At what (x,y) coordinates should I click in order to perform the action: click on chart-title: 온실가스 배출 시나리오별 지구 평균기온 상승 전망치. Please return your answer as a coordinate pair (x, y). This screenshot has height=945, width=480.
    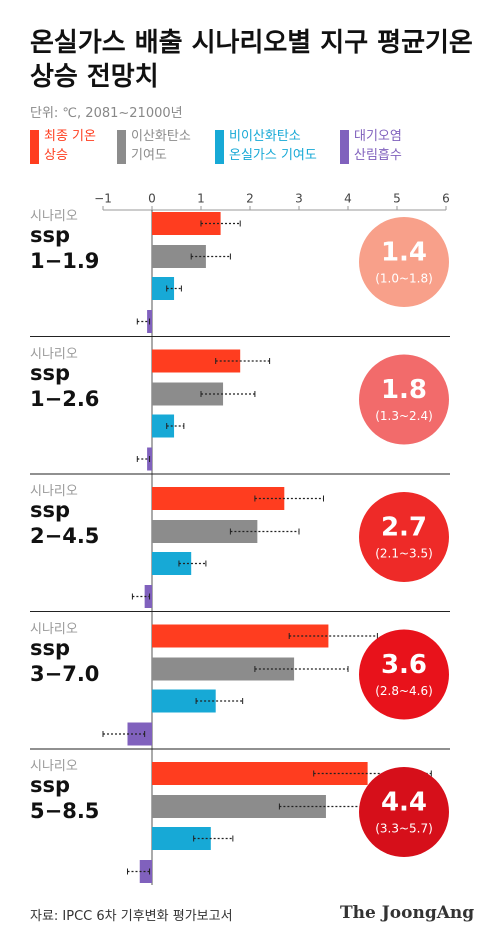
    Looking at the image, I should click on (251, 60).